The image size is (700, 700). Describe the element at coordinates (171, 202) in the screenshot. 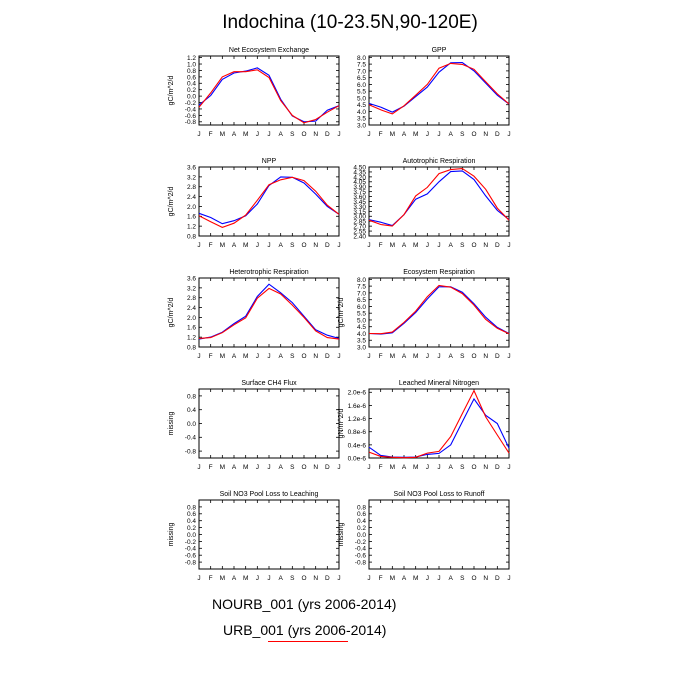

I see `y-axis-label: gC/m^2/d` at that location.